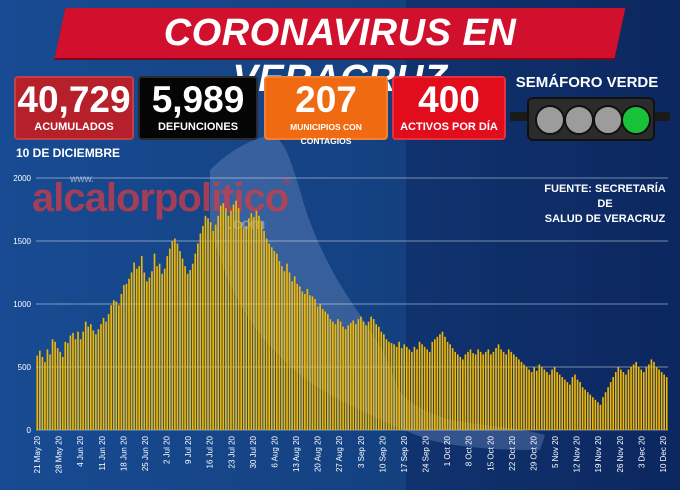 The image size is (680, 490). What do you see at coordinates (253, 451) in the screenshot?
I see `x-tick-label: 30 Jul 20` at bounding box center [253, 451].